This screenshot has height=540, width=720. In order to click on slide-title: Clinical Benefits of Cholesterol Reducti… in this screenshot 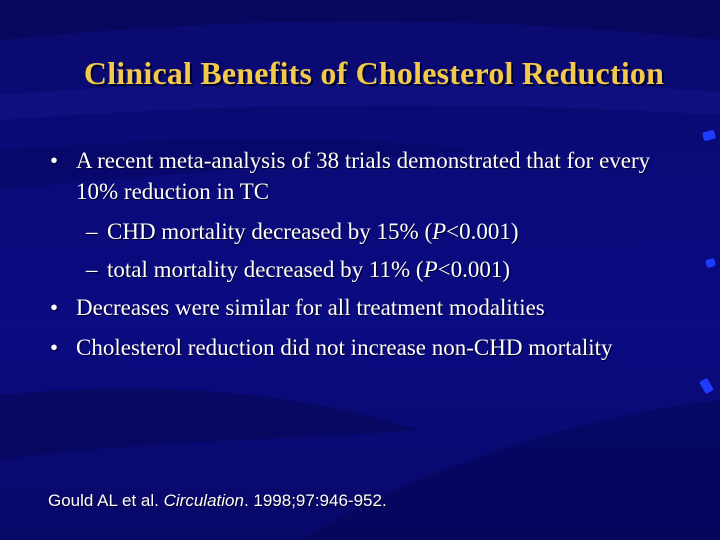, I will do `click(374, 73)`.